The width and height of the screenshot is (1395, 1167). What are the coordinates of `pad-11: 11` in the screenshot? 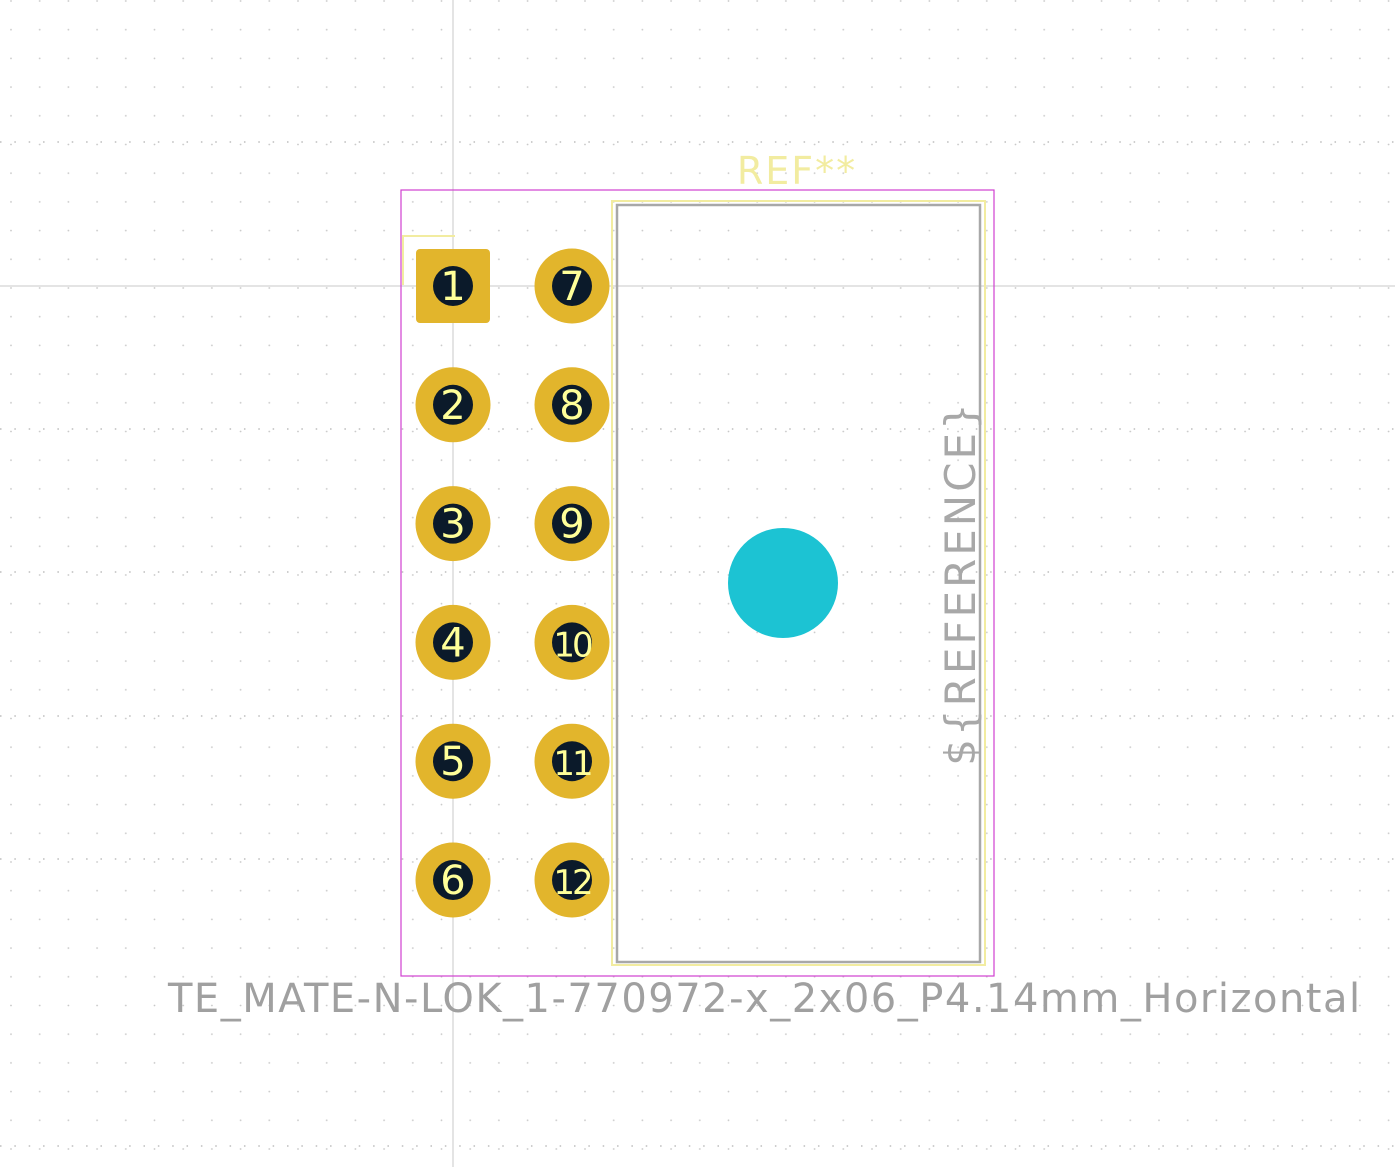 It's located at (572, 761).